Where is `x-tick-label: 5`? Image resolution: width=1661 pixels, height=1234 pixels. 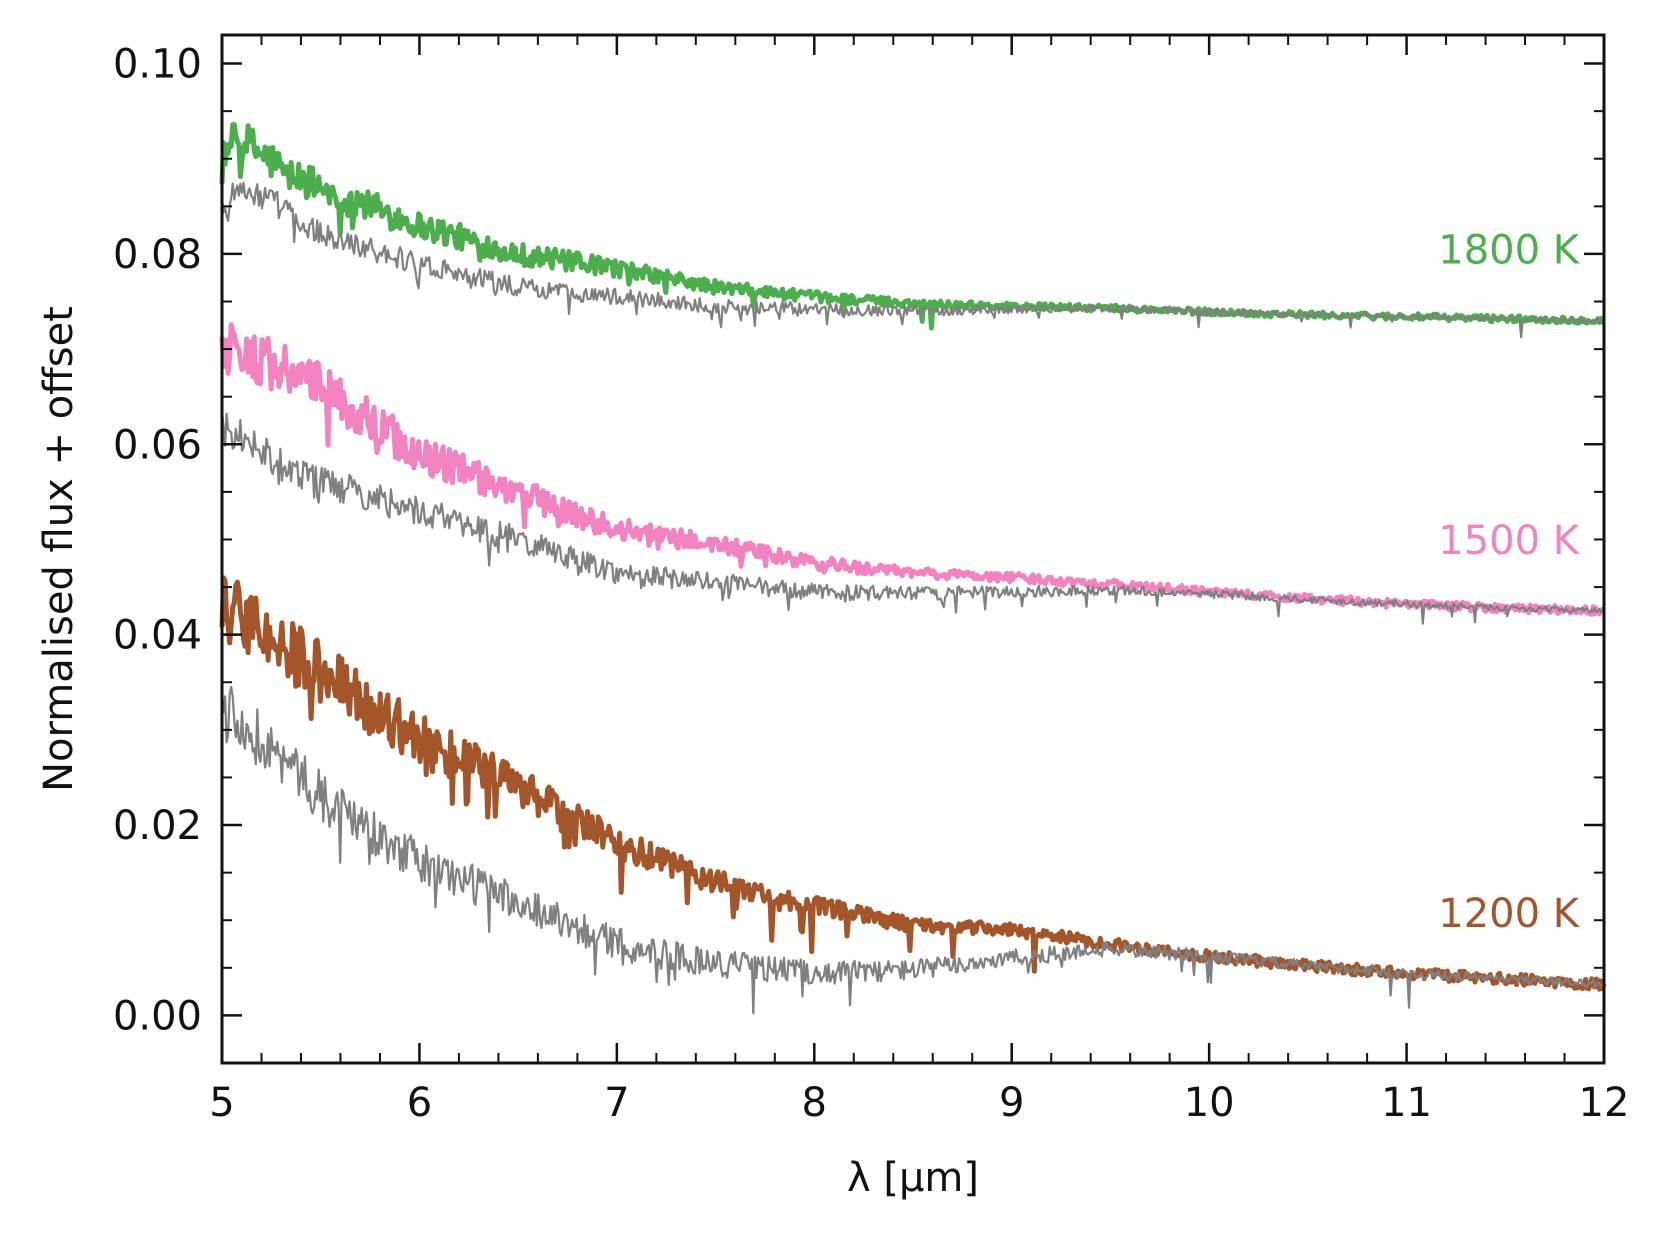
x-tick-label: 5 is located at coordinates (221, 1103).